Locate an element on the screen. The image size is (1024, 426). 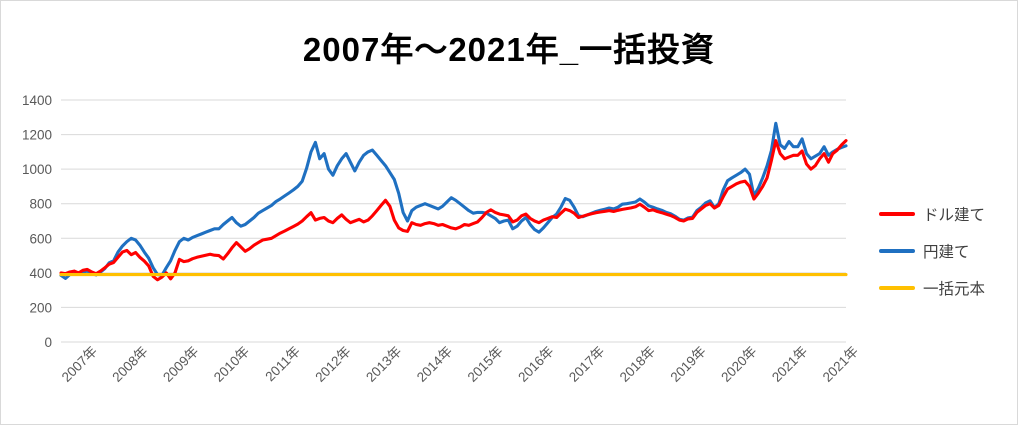
x-axis-tick-label: 2014年 is located at coordinates (434, 364).